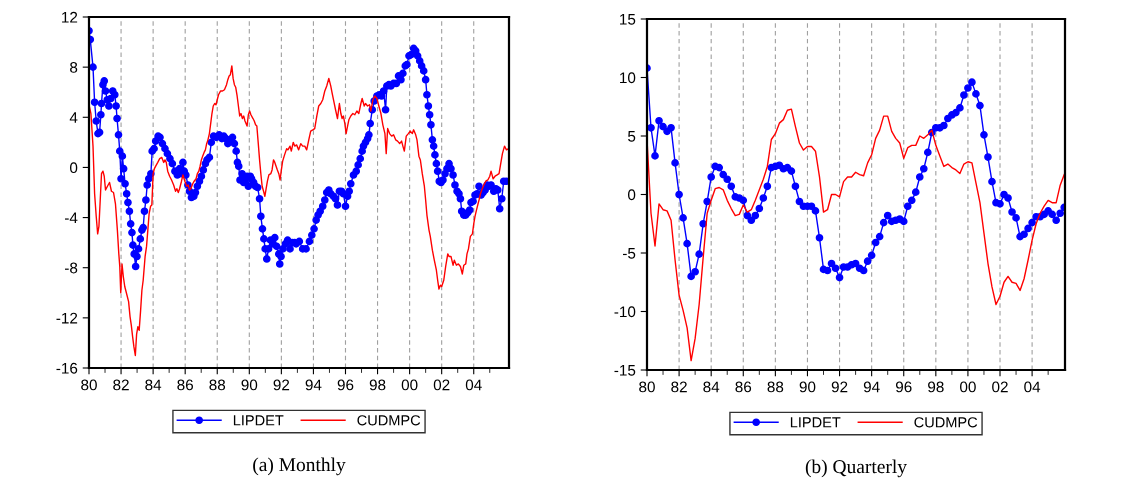 The height and width of the screenshot is (497, 1127). I want to click on y-tick-label: 10, so click(628, 78).